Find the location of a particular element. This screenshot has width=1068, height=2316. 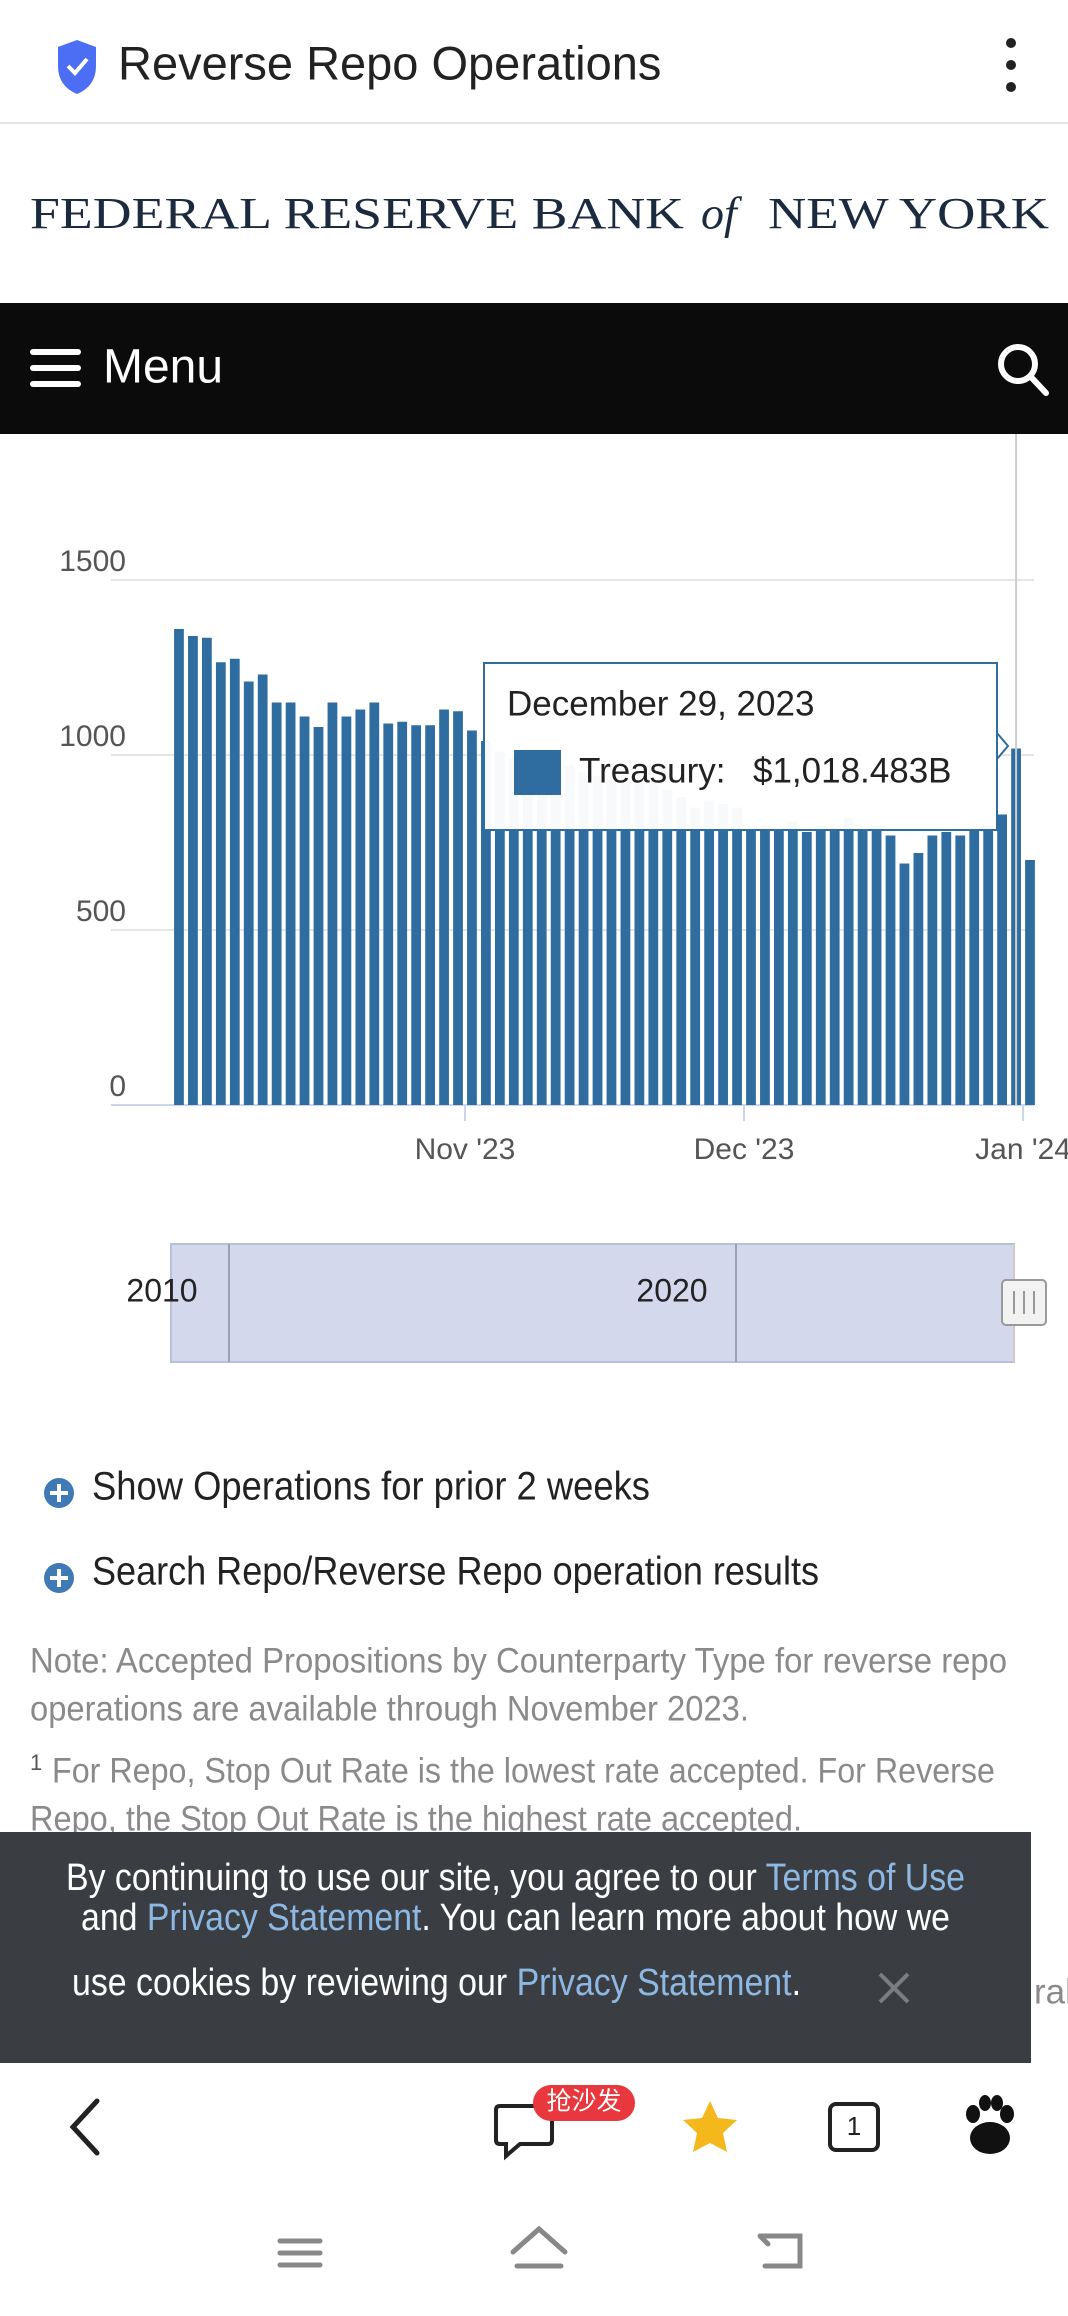

partial-text: ral is located at coordinates (1051, 1991).